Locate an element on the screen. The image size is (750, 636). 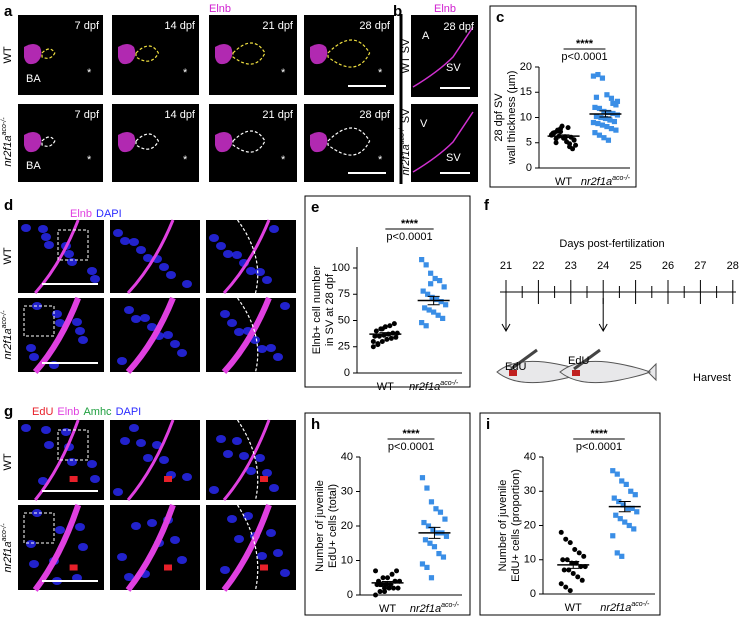
fish is located at coordinates (608, 372).